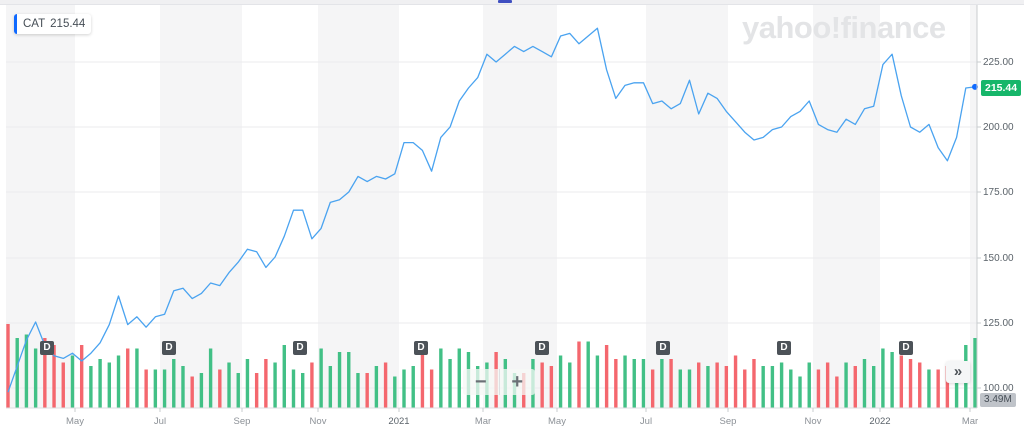 The width and height of the screenshot is (1024, 436). I want to click on yahoo-finance-logo: yahoo!finance, so click(844, 27).